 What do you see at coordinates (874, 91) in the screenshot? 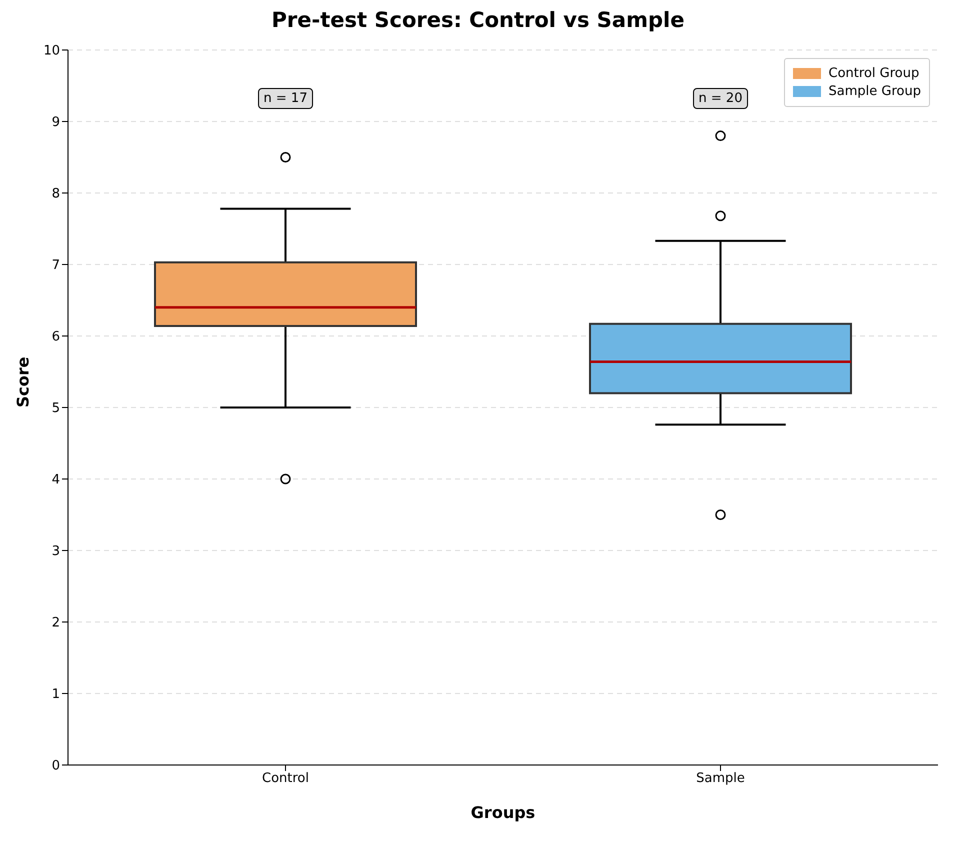
I see `legend-label: Sample Group` at bounding box center [874, 91].